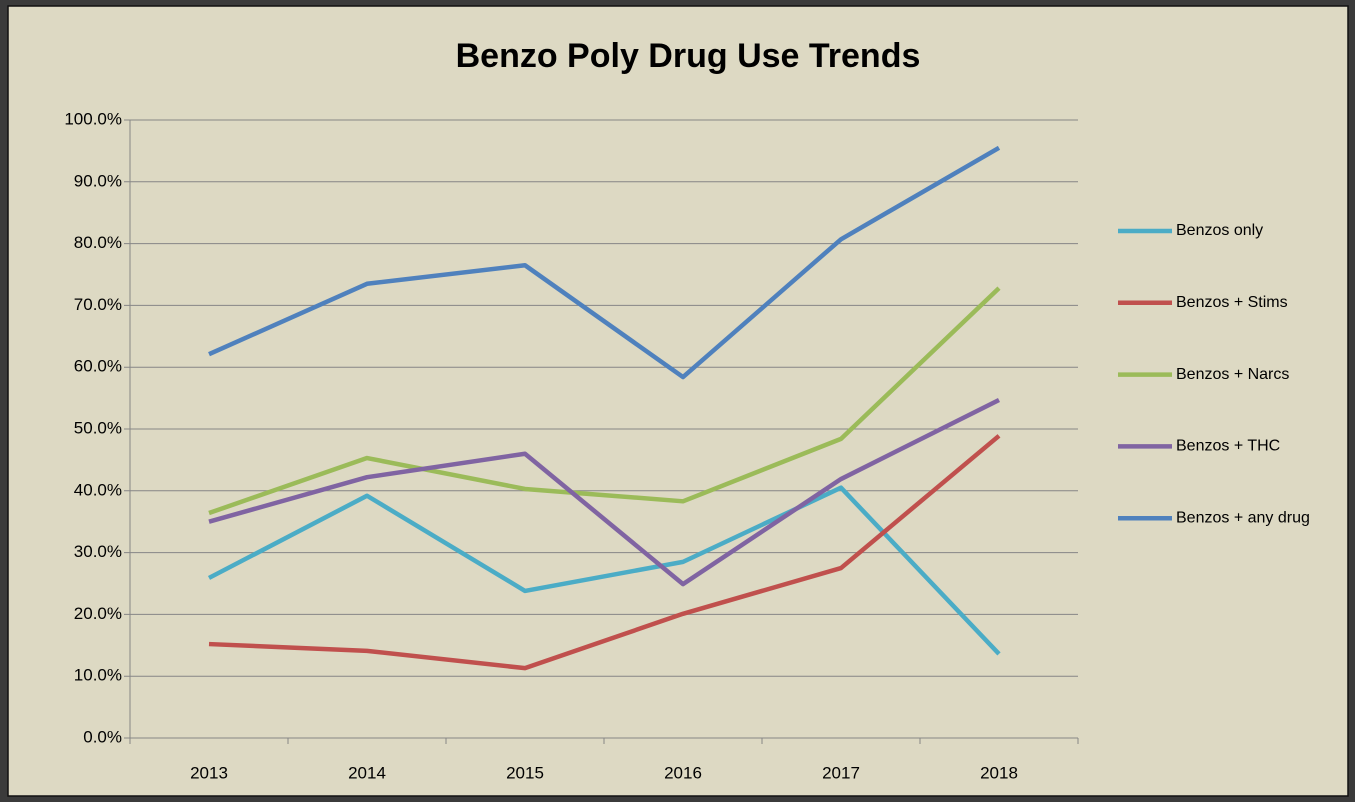 This screenshot has height=802, width=1355. What do you see at coordinates (98, 613) in the screenshot?
I see `y-tick-label: 20.0%` at bounding box center [98, 613].